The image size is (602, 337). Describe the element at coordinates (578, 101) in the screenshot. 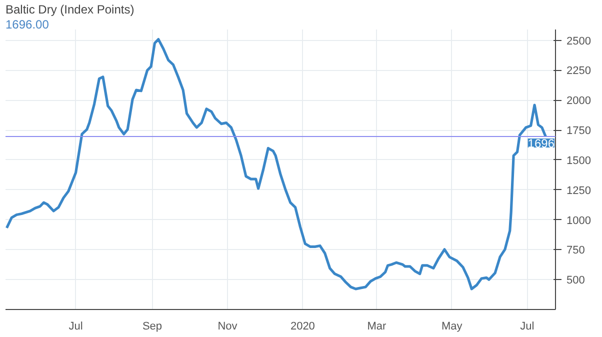

I see `y-tick-label: 2000` at that location.